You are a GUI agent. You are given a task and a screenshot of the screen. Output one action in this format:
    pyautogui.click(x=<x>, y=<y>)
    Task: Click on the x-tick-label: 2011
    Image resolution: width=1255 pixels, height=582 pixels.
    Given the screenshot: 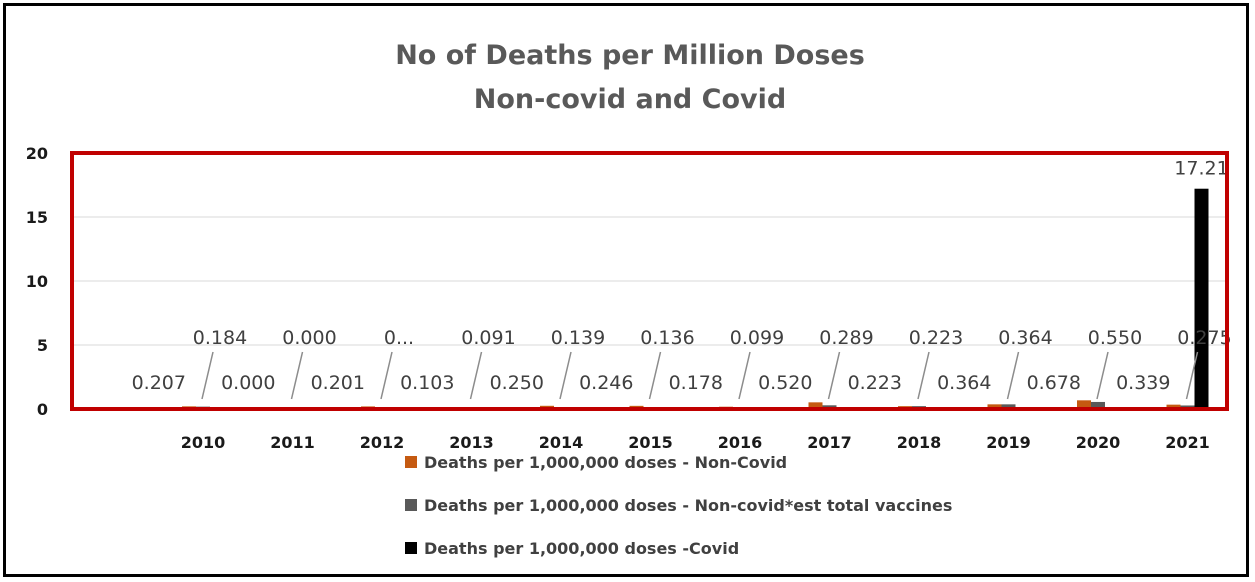 What is the action you would take?
    pyautogui.click(x=292, y=442)
    